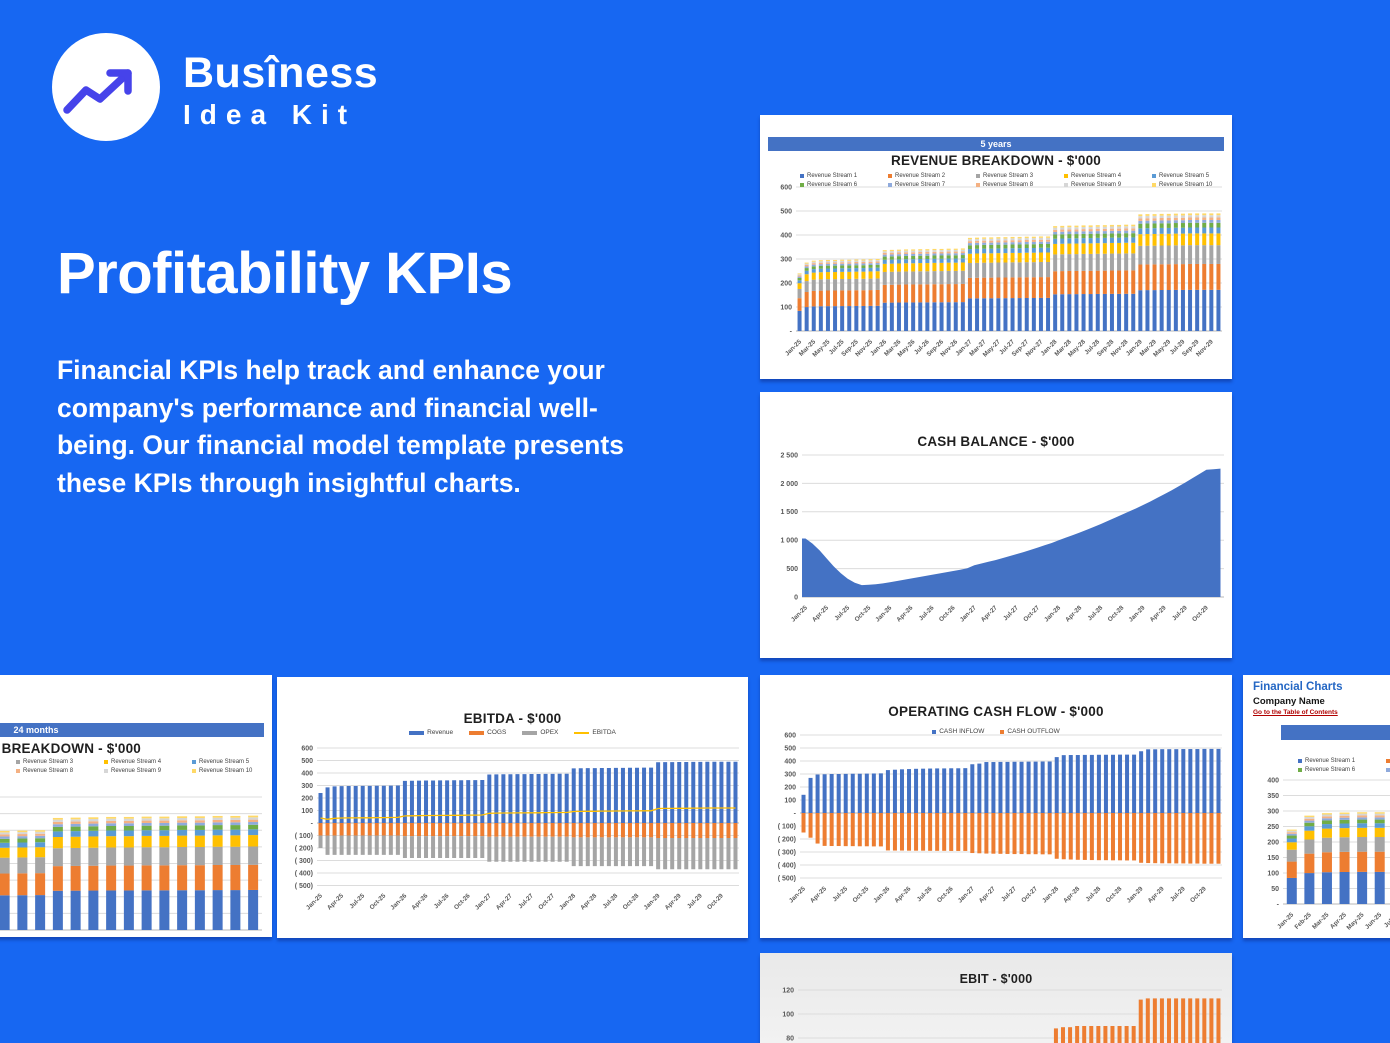 The height and width of the screenshot is (1043, 1390). What do you see at coordinates (904, 613) in the screenshot?
I see `svg-text: Apr-26` at bounding box center [904, 613].